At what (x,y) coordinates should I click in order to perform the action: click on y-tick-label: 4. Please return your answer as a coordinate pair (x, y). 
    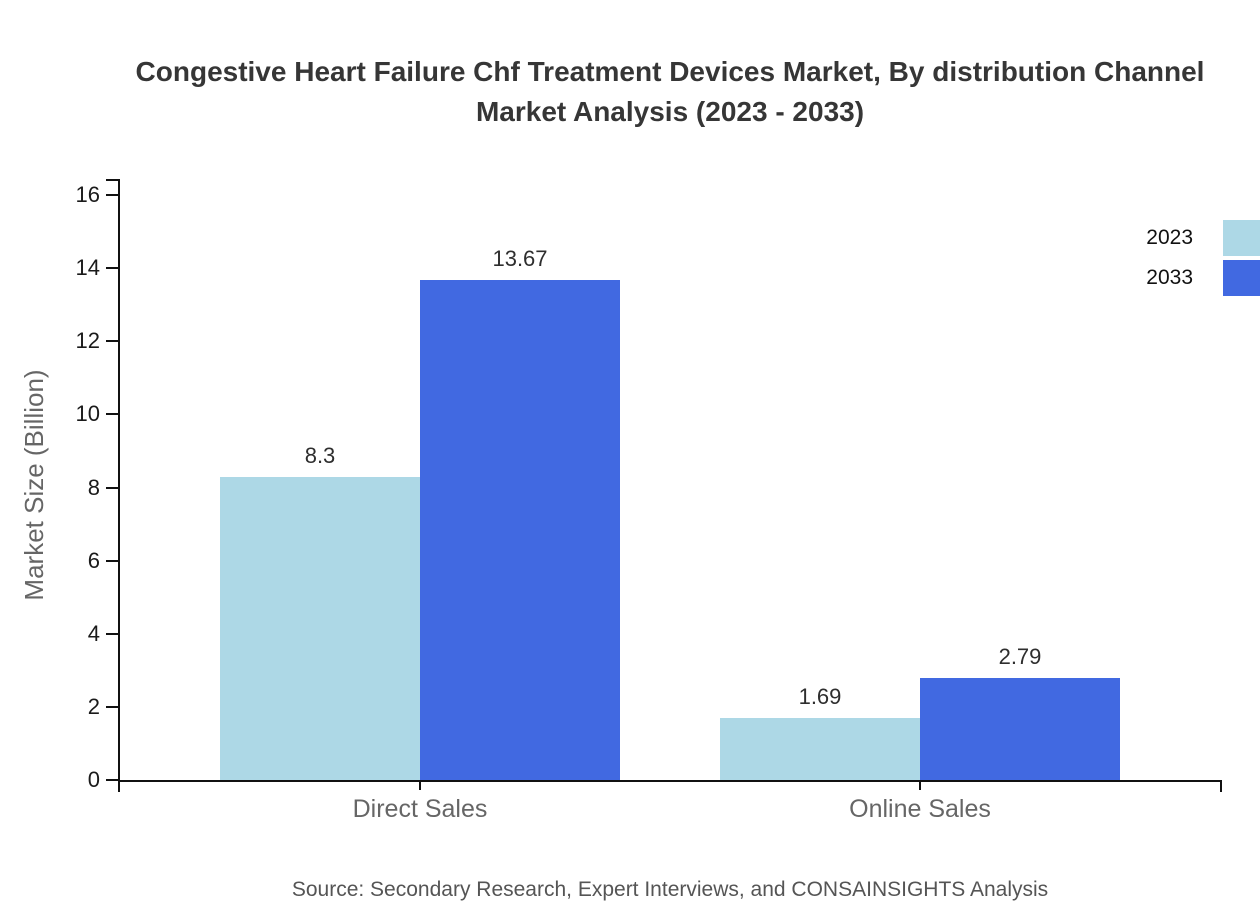
    Looking at the image, I should click on (93, 633).